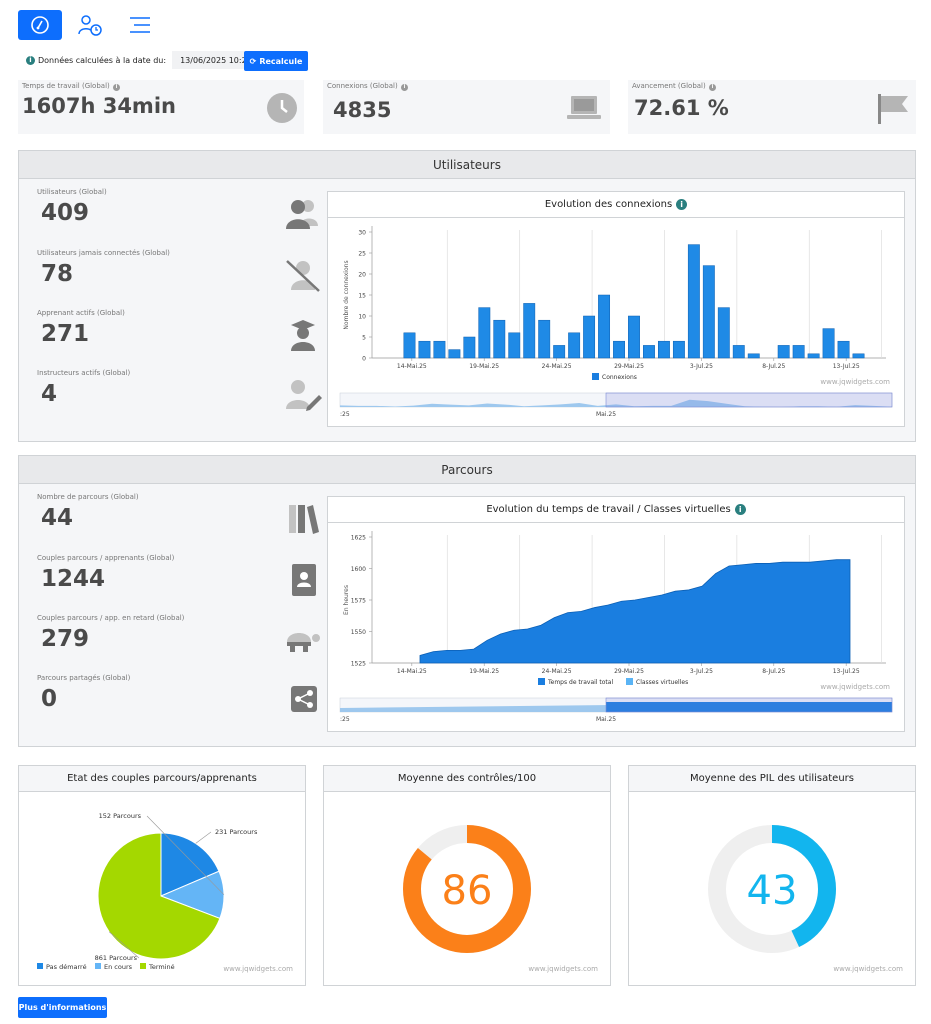 The height and width of the screenshot is (1024, 931). I want to click on controls-donut: 86, so click(467, 889).